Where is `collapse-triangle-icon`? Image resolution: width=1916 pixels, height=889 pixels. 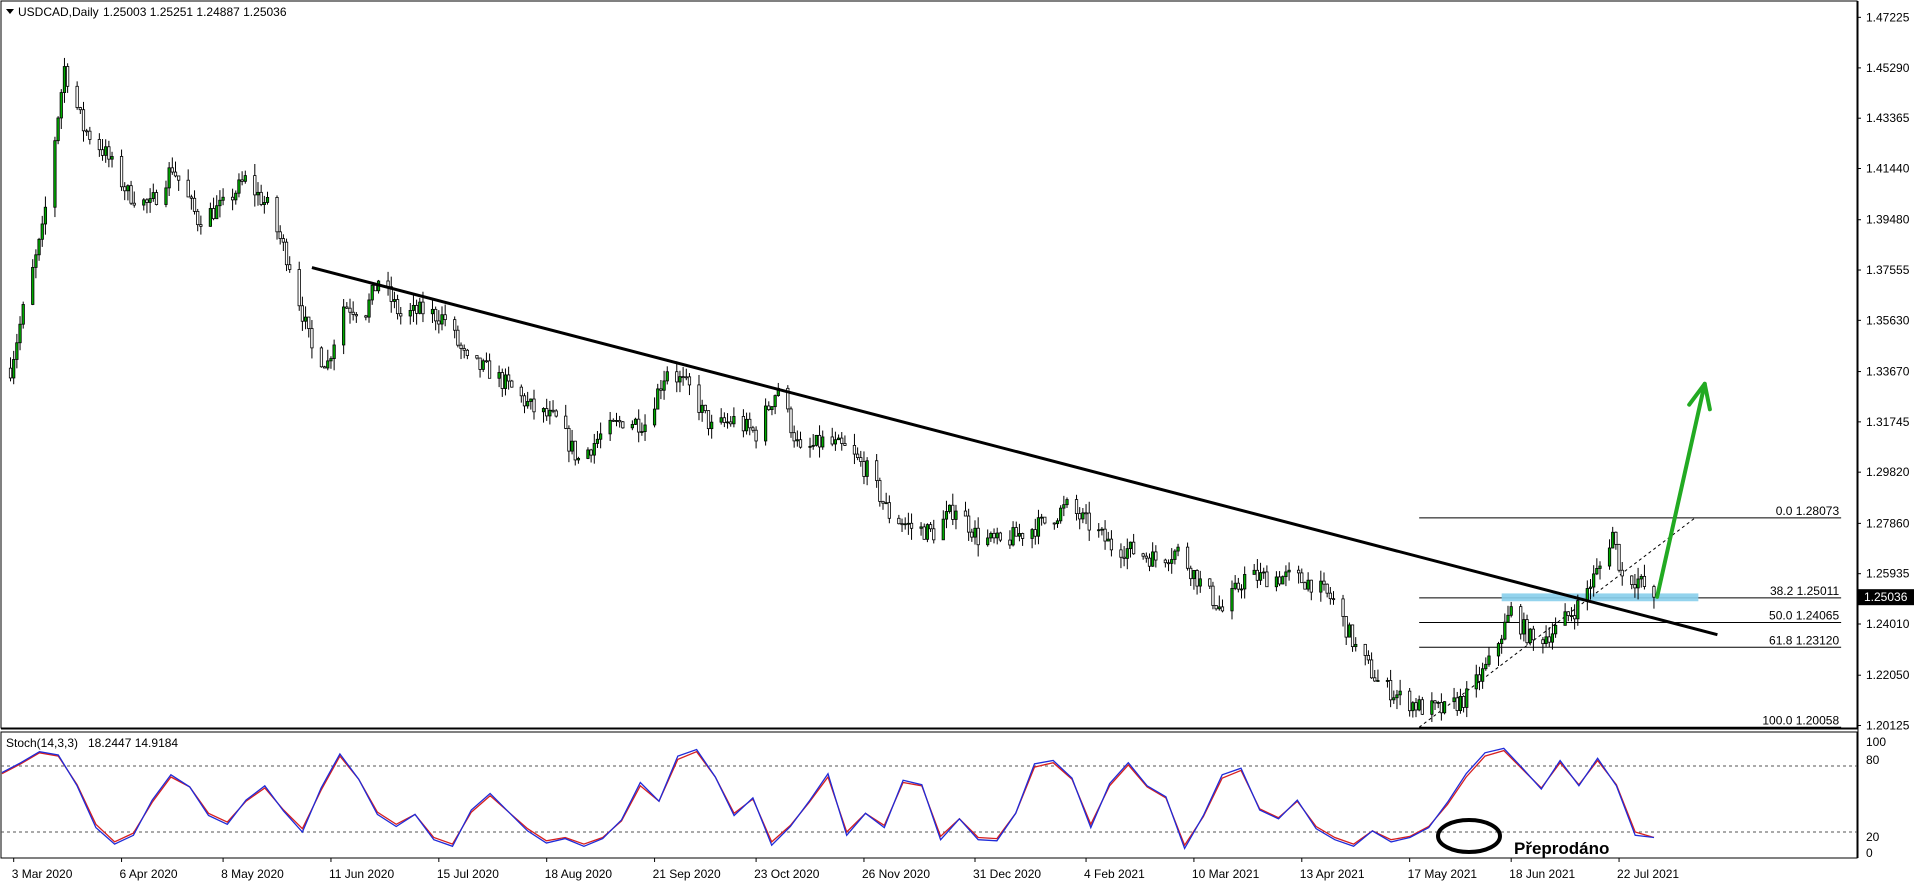
collapse-triangle-icon is located at coordinates (10, 11).